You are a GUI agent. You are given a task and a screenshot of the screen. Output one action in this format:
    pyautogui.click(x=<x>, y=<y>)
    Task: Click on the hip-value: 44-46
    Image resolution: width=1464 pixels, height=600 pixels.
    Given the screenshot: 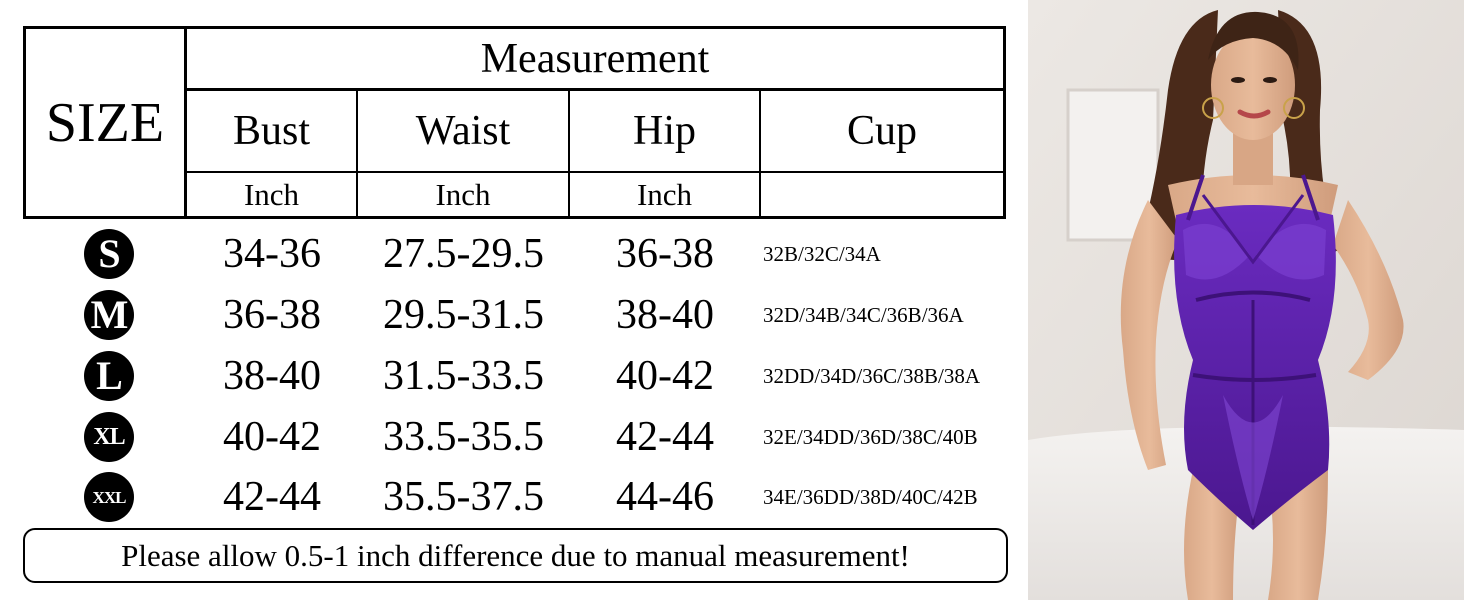 What is the action you would take?
    pyautogui.click(x=665, y=497)
    